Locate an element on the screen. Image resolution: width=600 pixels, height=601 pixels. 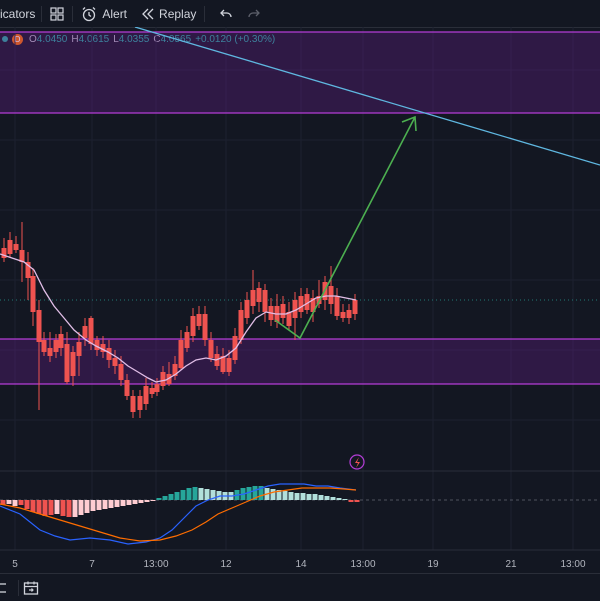
templates-button is located at coordinates (57, 13).